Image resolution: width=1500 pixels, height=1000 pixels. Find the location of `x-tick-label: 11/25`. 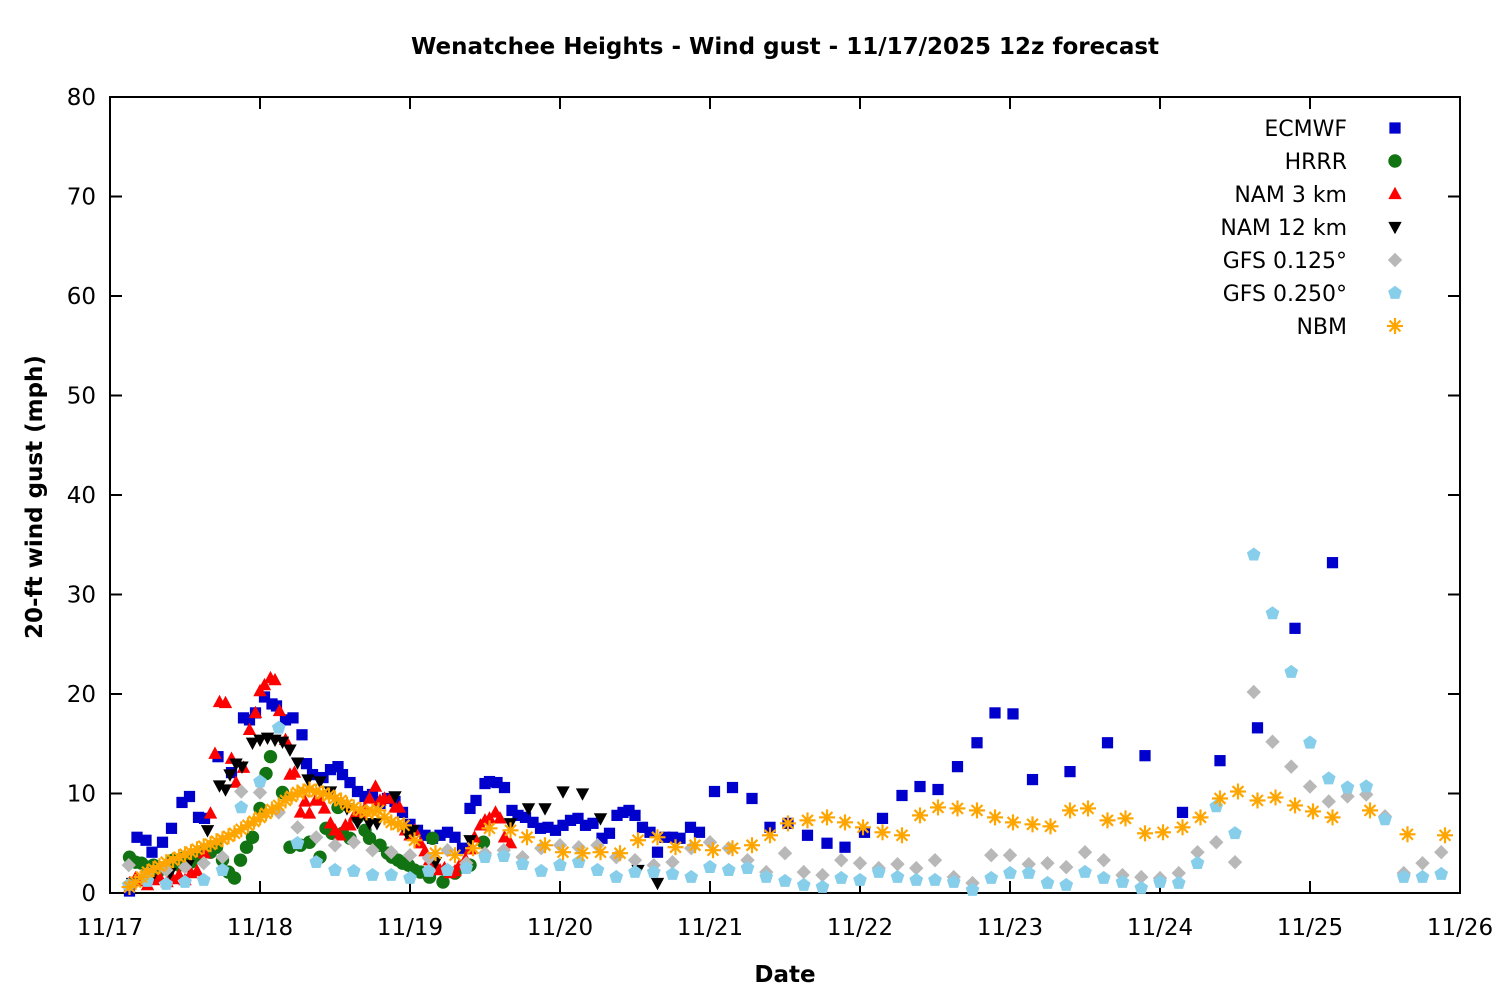

x-tick-label: 11/25 is located at coordinates (1310, 928).